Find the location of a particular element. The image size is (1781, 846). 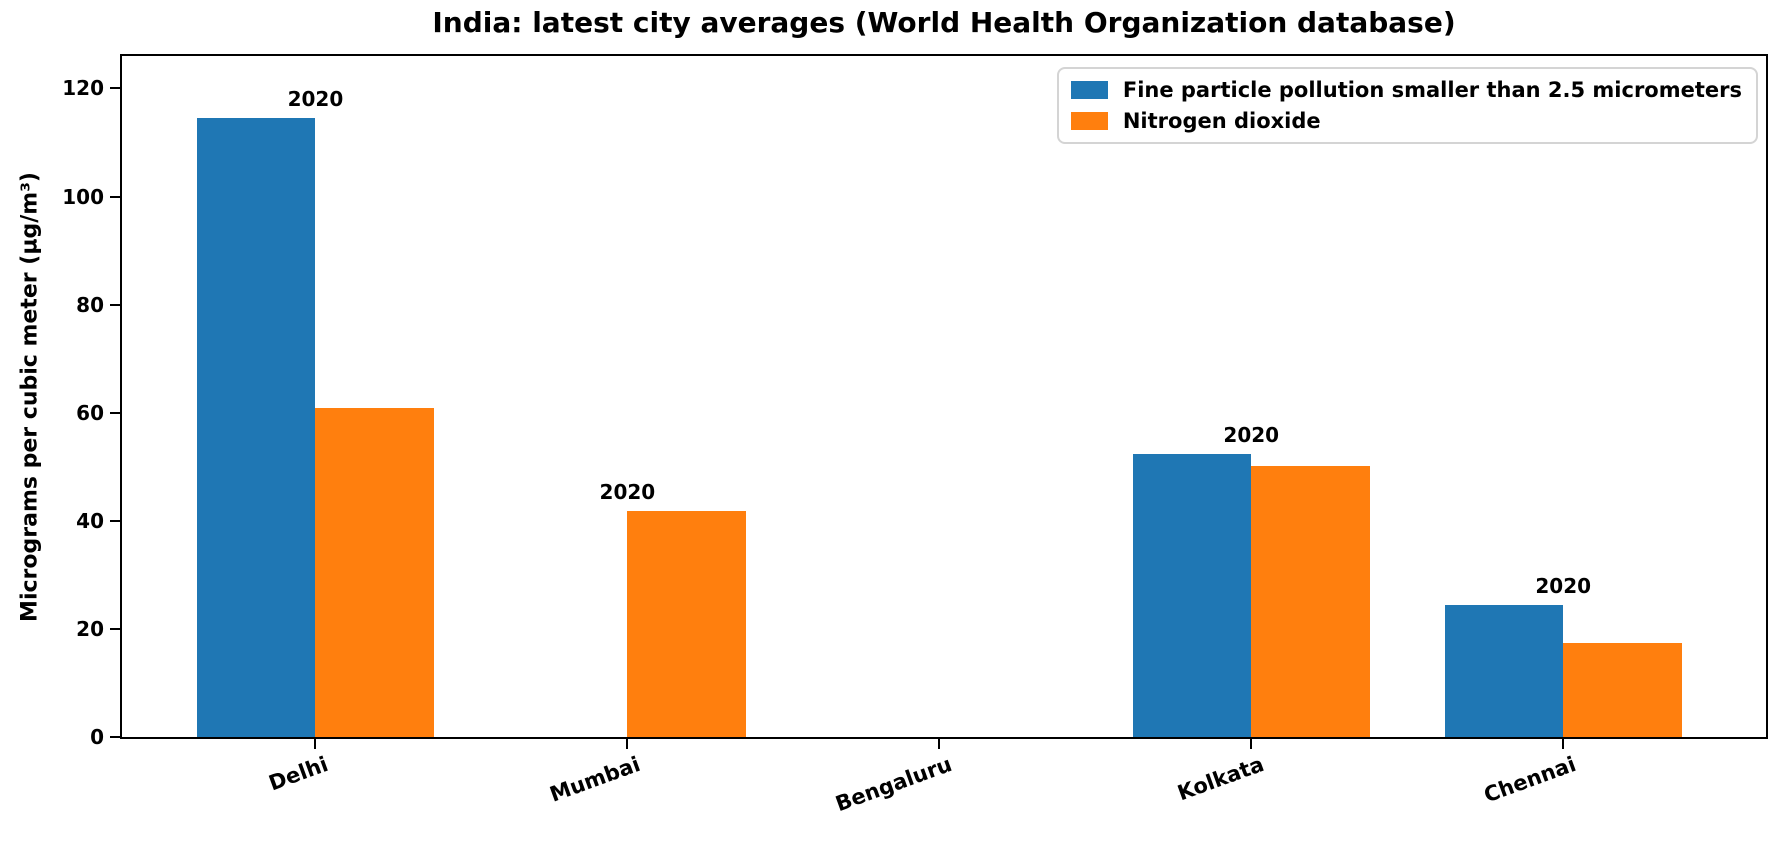

bar-chennai-series0 is located at coordinates (1504, 670).